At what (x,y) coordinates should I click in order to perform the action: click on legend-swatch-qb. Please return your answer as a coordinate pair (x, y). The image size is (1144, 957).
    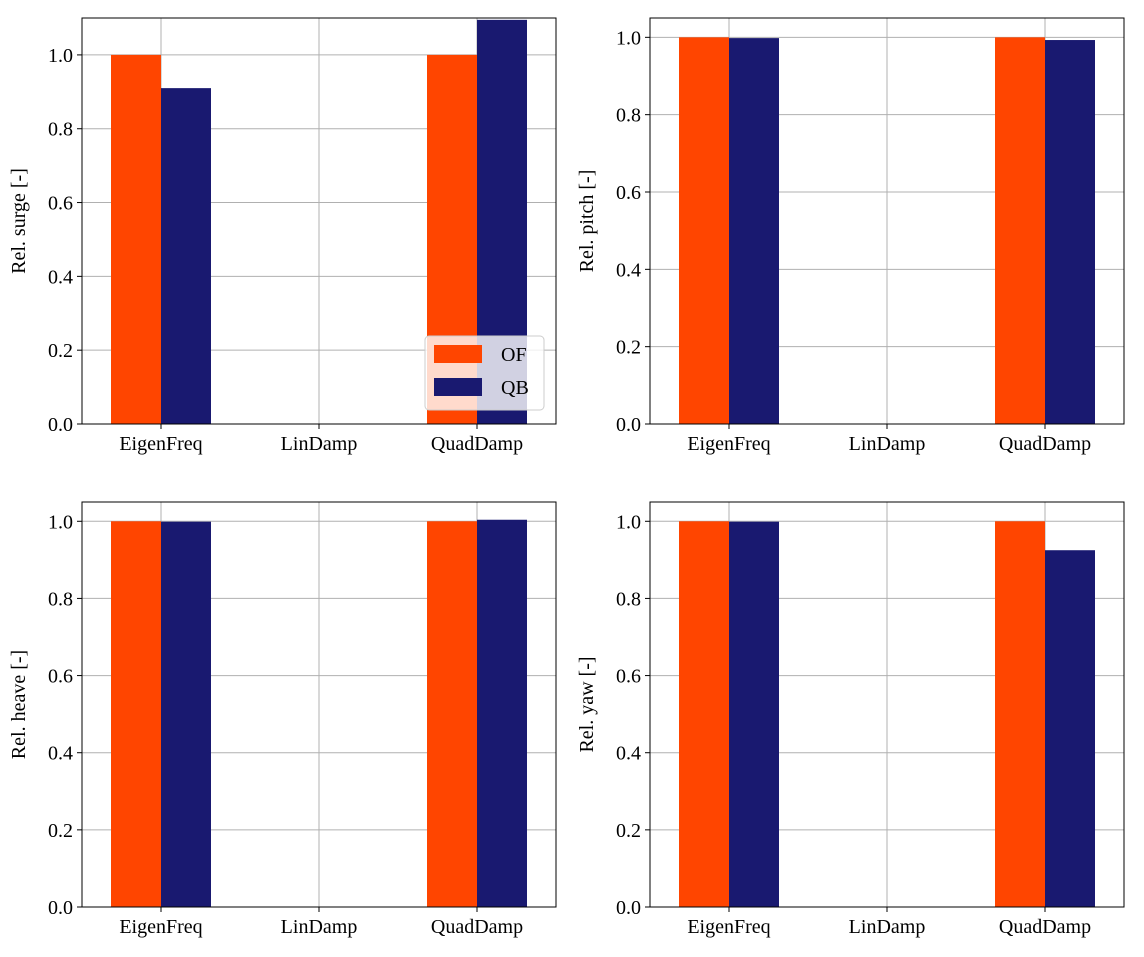
    Looking at the image, I should click on (458, 387).